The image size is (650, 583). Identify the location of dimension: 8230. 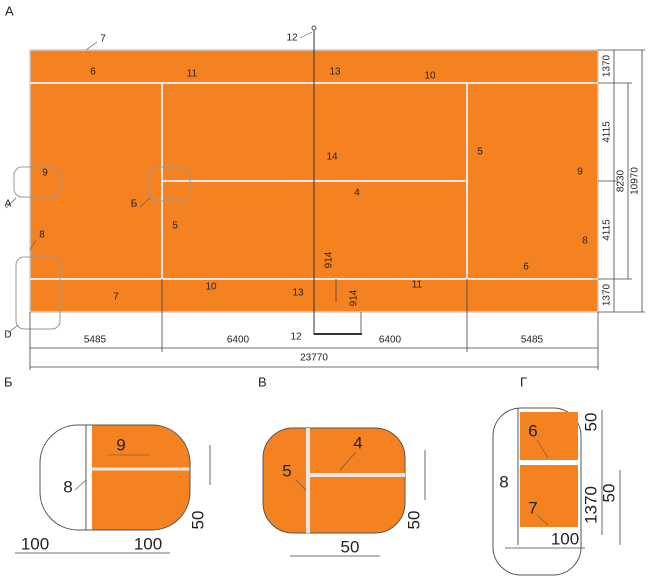
(621, 180).